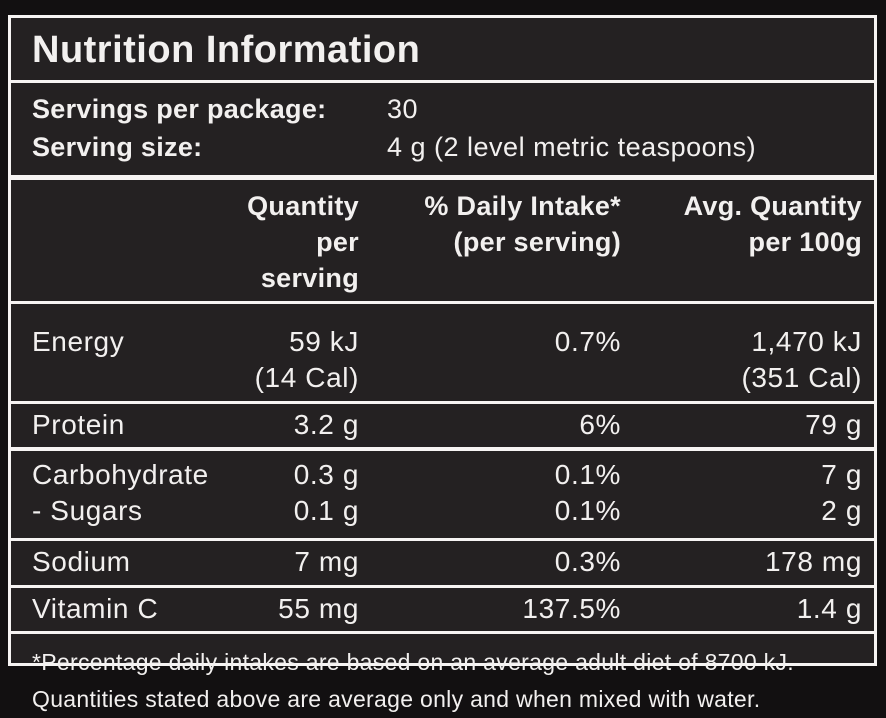 This screenshot has width=886, height=718. I want to click on quantity-per-100g: 178 mg, so click(813, 561).